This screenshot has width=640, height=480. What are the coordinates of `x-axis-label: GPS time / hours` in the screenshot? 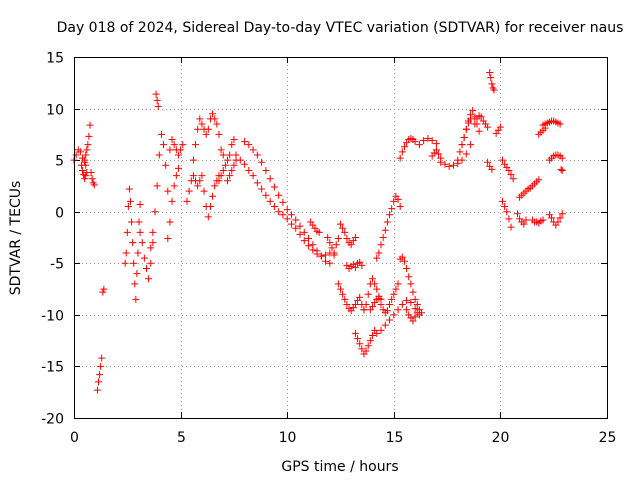 It's located at (339, 467).